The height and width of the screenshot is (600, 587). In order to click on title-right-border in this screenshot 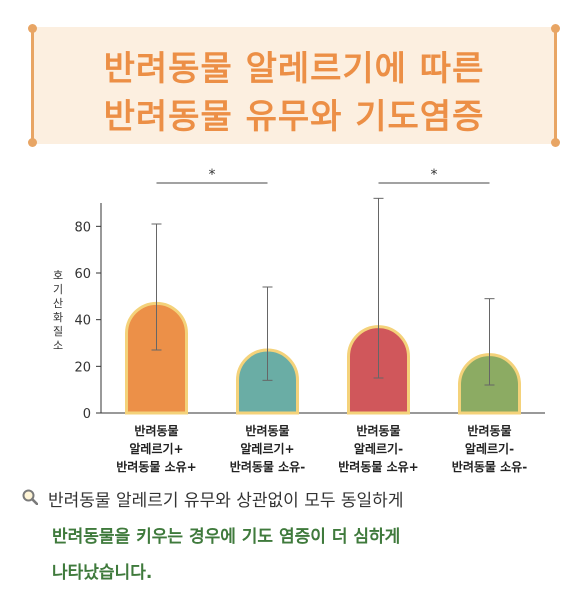, I will do `click(555, 85)`.